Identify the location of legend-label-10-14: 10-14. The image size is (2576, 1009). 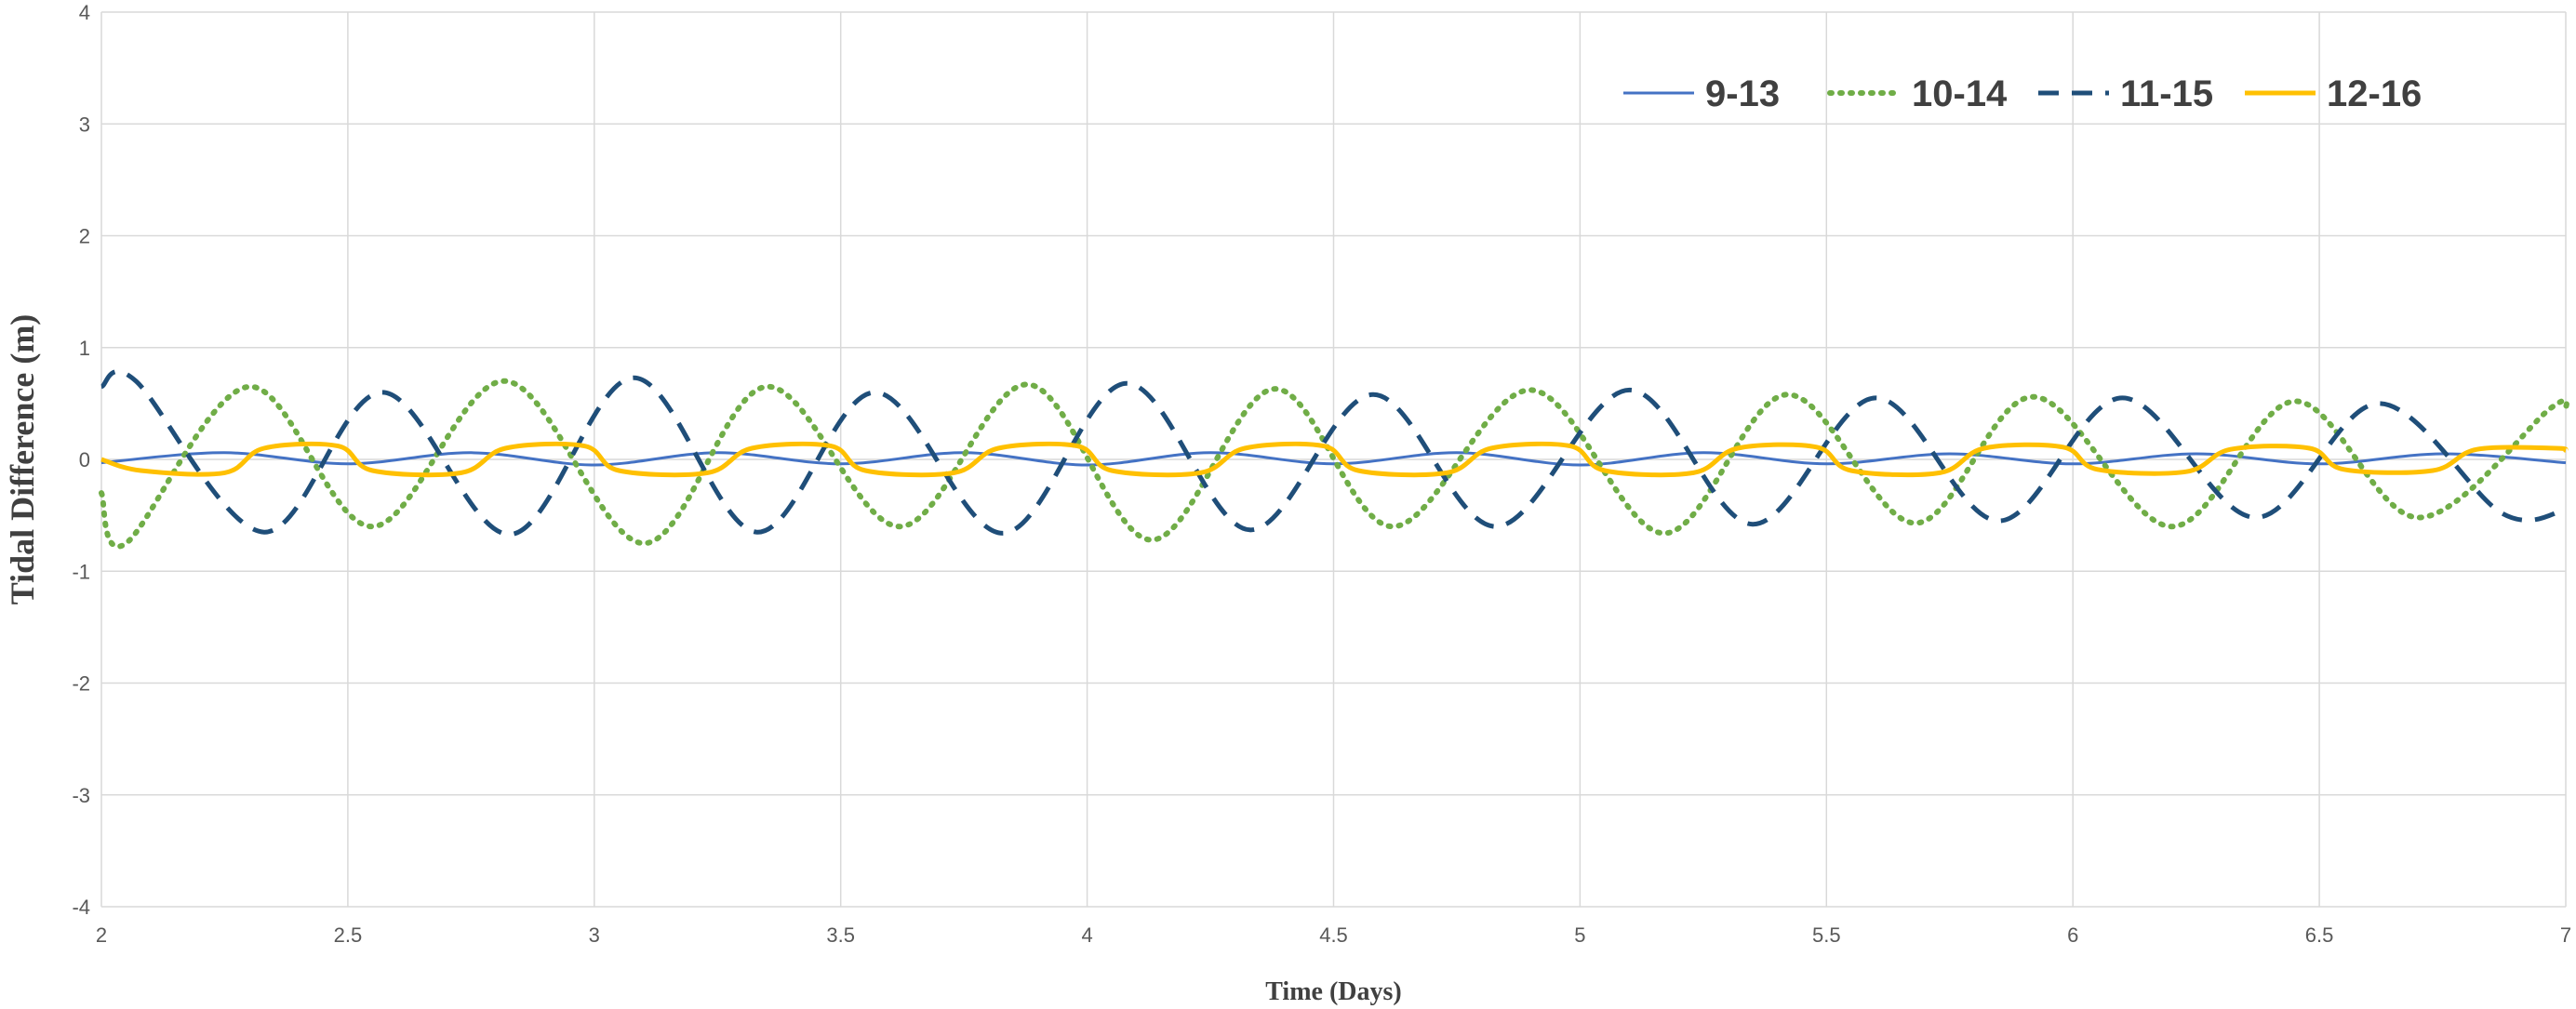
(1960, 93).